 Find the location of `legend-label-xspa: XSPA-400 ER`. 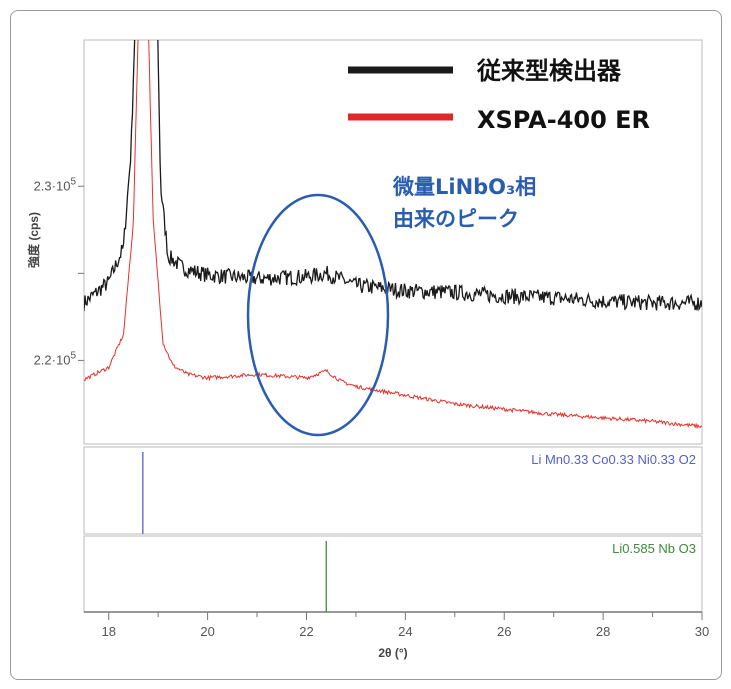

legend-label-xspa: XSPA-400 ER is located at coordinates (563, 120).